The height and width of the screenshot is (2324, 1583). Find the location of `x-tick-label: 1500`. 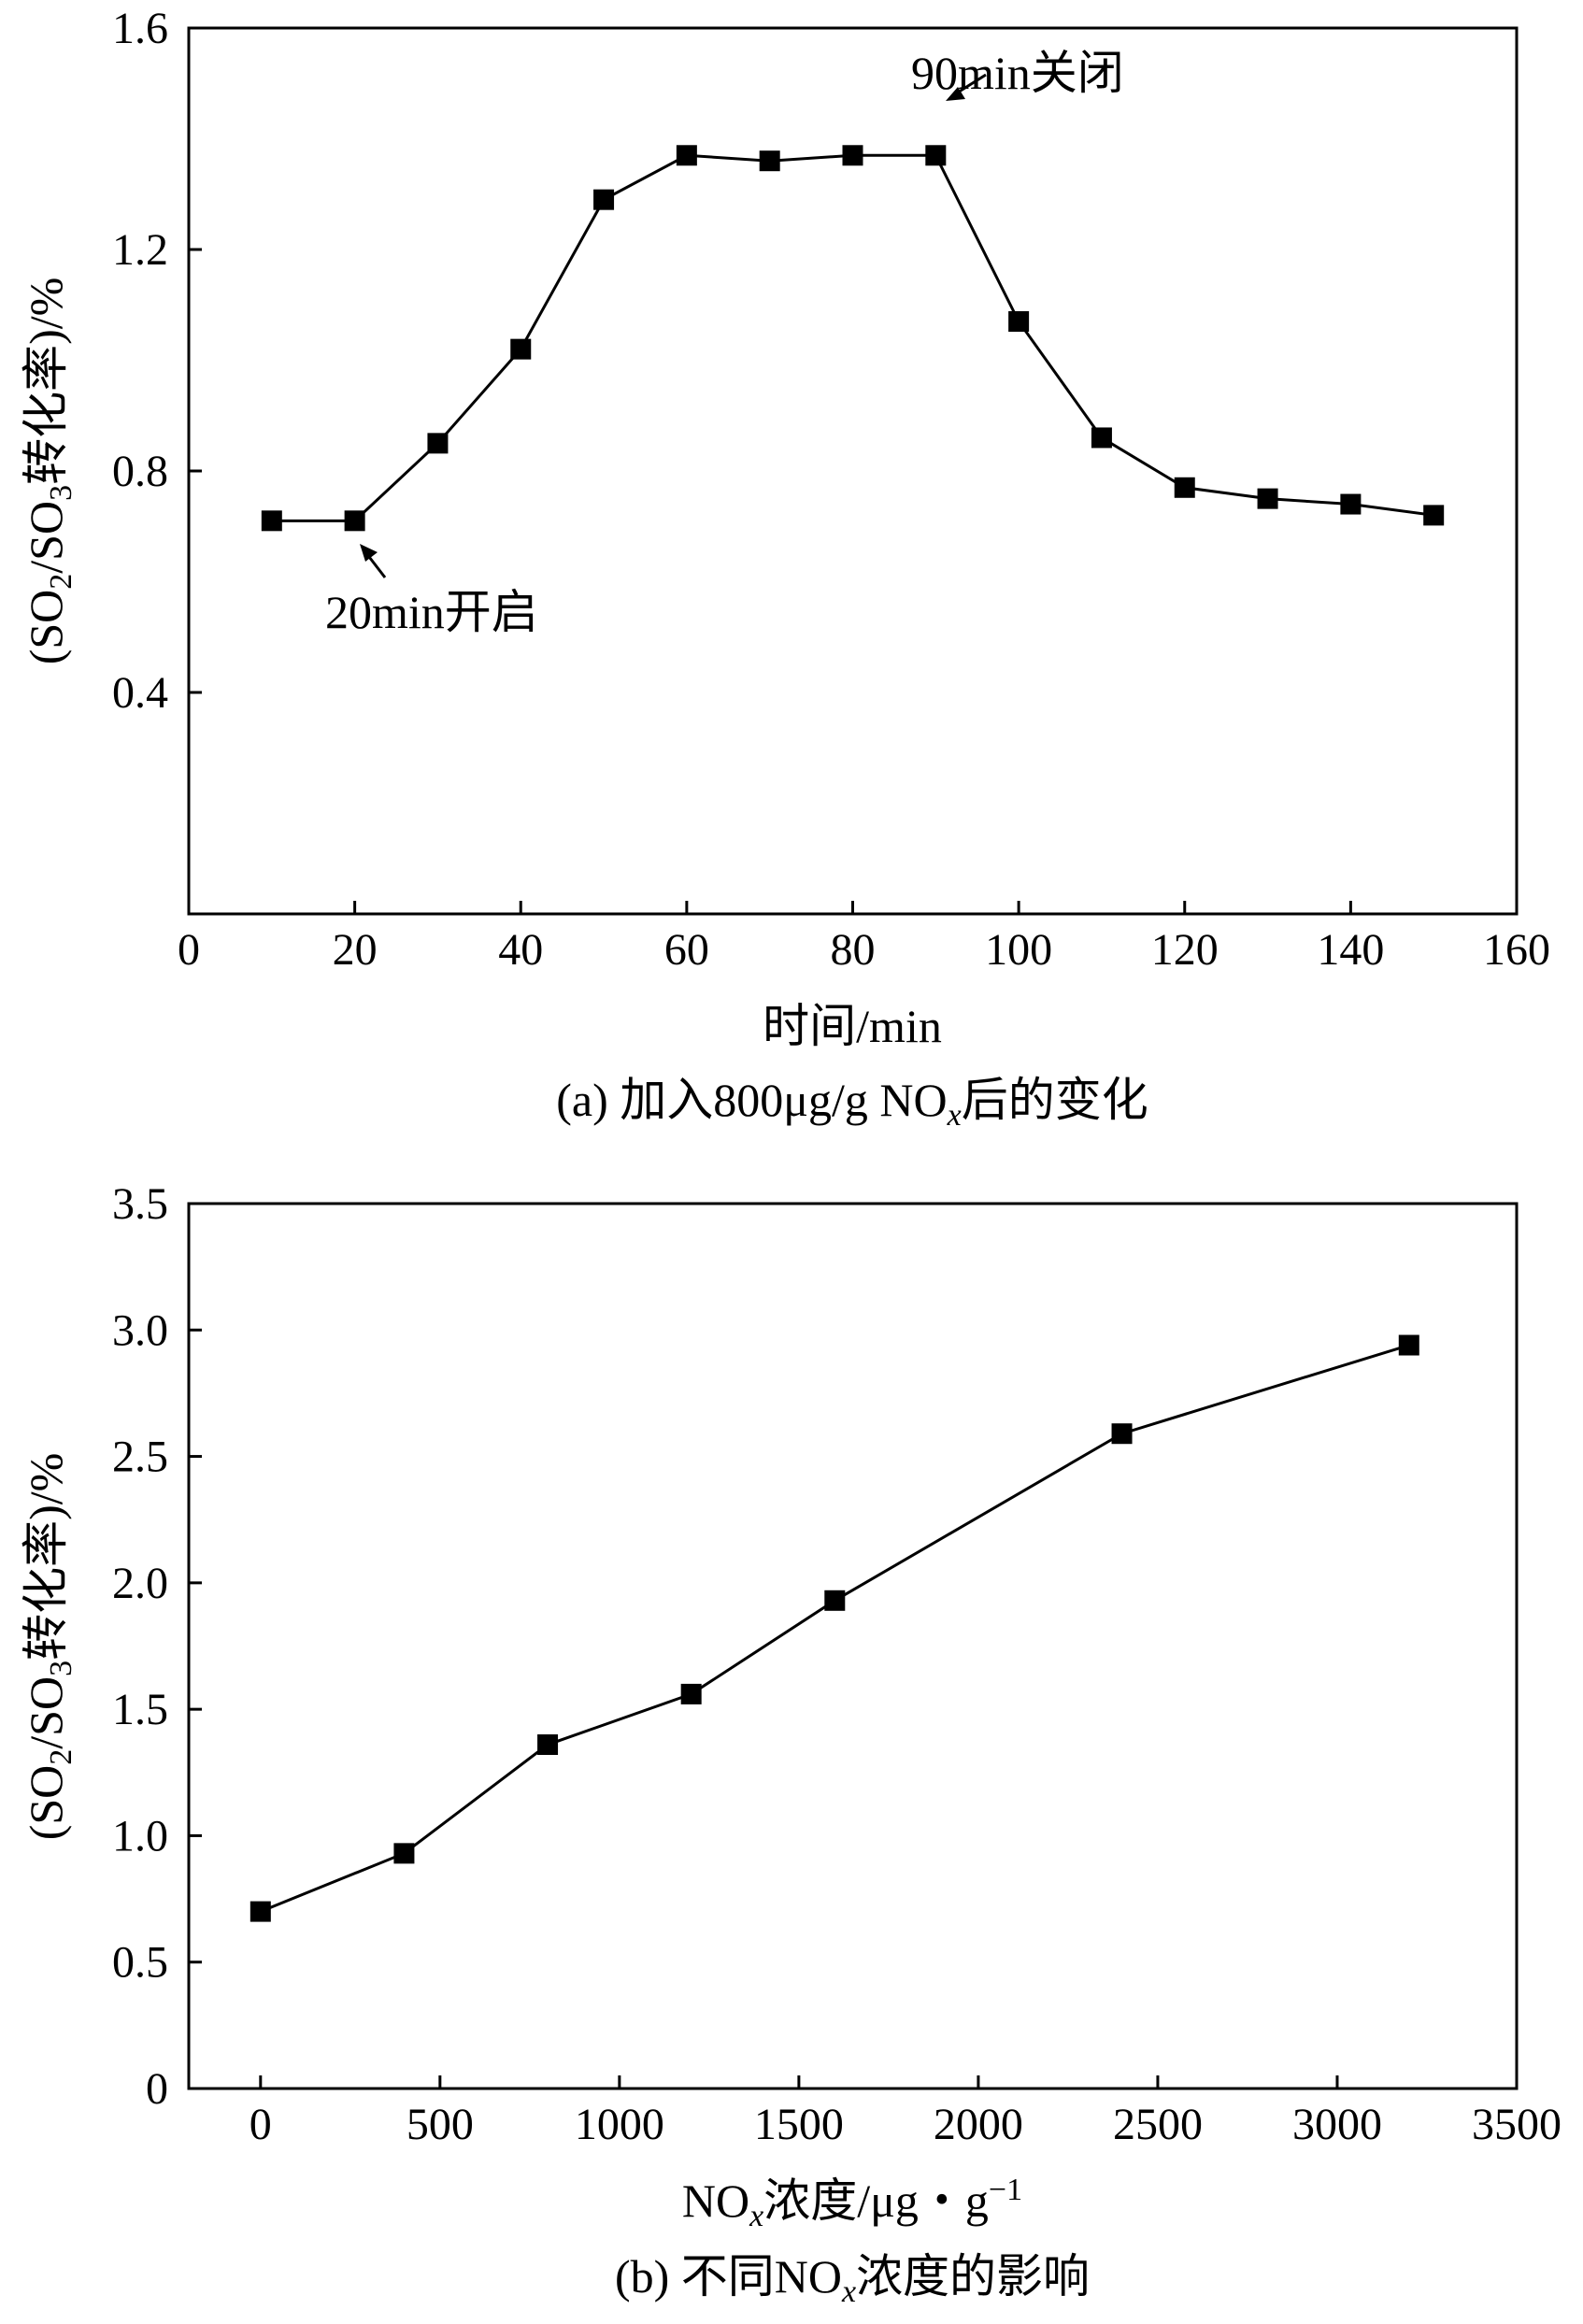

x-tick-label: 1500 is located at coordinates (799, 2124).